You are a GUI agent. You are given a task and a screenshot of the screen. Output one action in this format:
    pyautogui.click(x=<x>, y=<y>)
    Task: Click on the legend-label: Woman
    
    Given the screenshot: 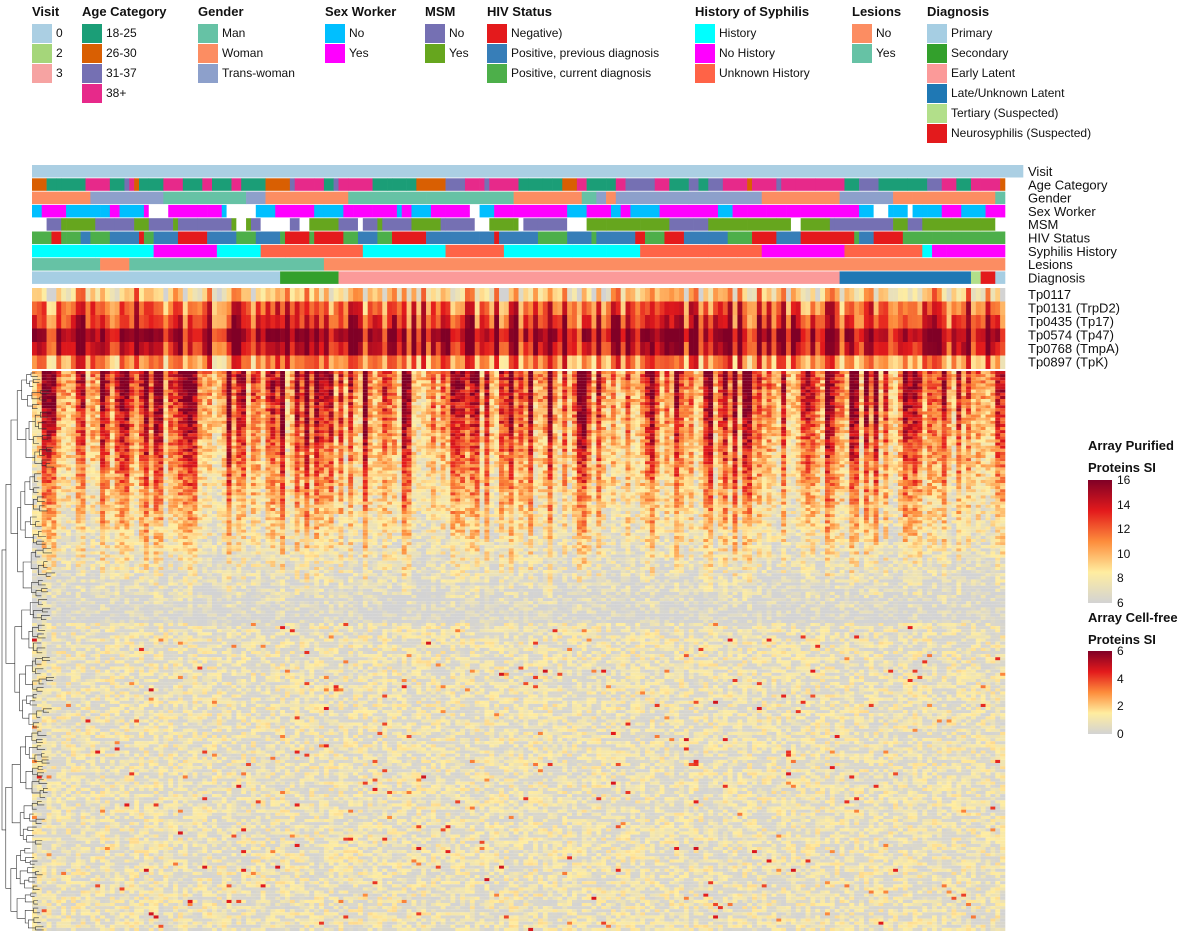 What is the action you would take?
    pyautogui.click(x=242, y=53)
    